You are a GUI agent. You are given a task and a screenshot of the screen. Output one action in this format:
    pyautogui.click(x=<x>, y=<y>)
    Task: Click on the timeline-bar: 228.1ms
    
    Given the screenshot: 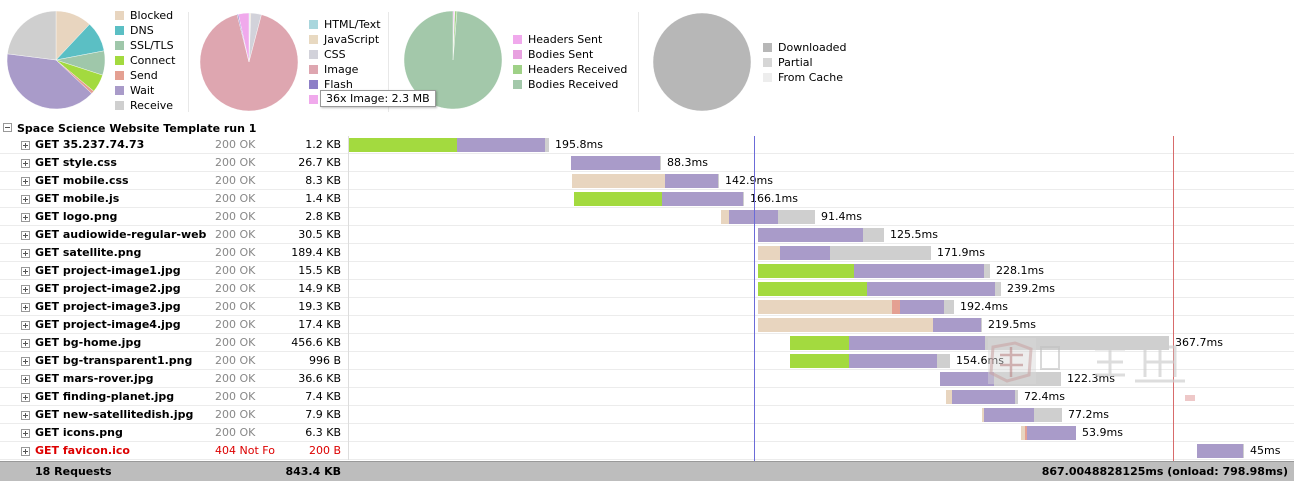 What is the action you would take?
    pyautogui.click(x=821, y=271)
    